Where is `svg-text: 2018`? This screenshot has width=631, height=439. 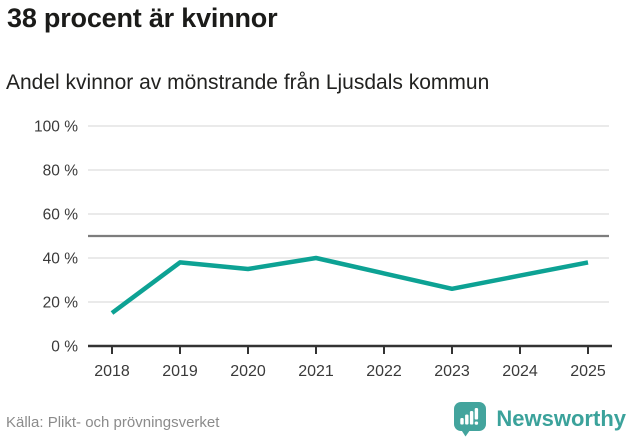
svg-text: 2018 is located at coordinates (112, 371).